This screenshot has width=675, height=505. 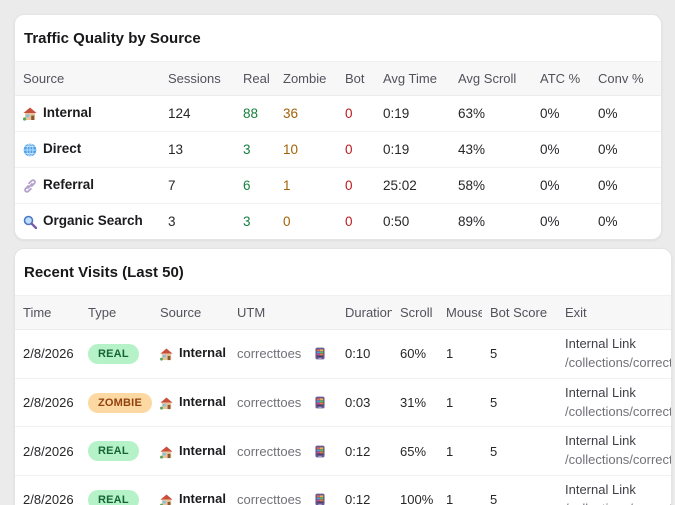 I want to click on cell-duration: 0:12, so click(x=364, y=490).